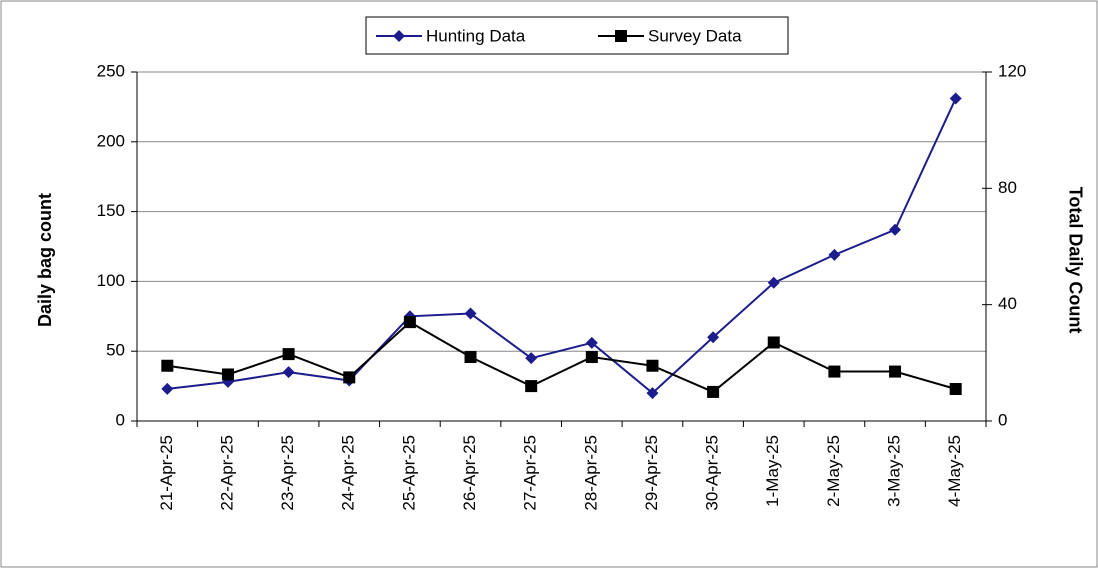 The width and height of the screenshot is (1098, 573). Describe the element at coordinates (1007, 303) in the screenshot. I see `y2-tick-label: 40` at that location.